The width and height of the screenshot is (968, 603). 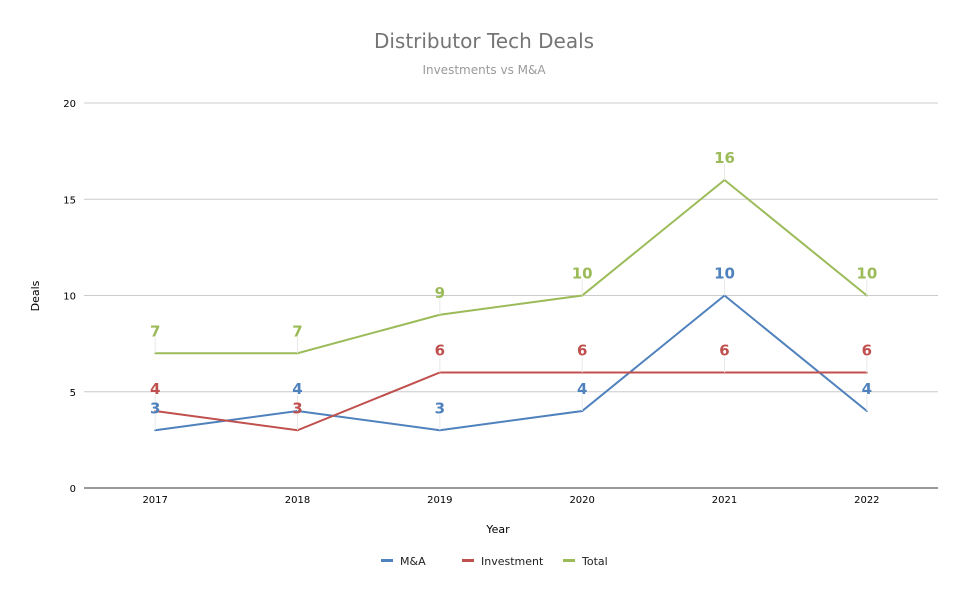 I want to click on legend-label: M&A, so click(x=413, y=561).